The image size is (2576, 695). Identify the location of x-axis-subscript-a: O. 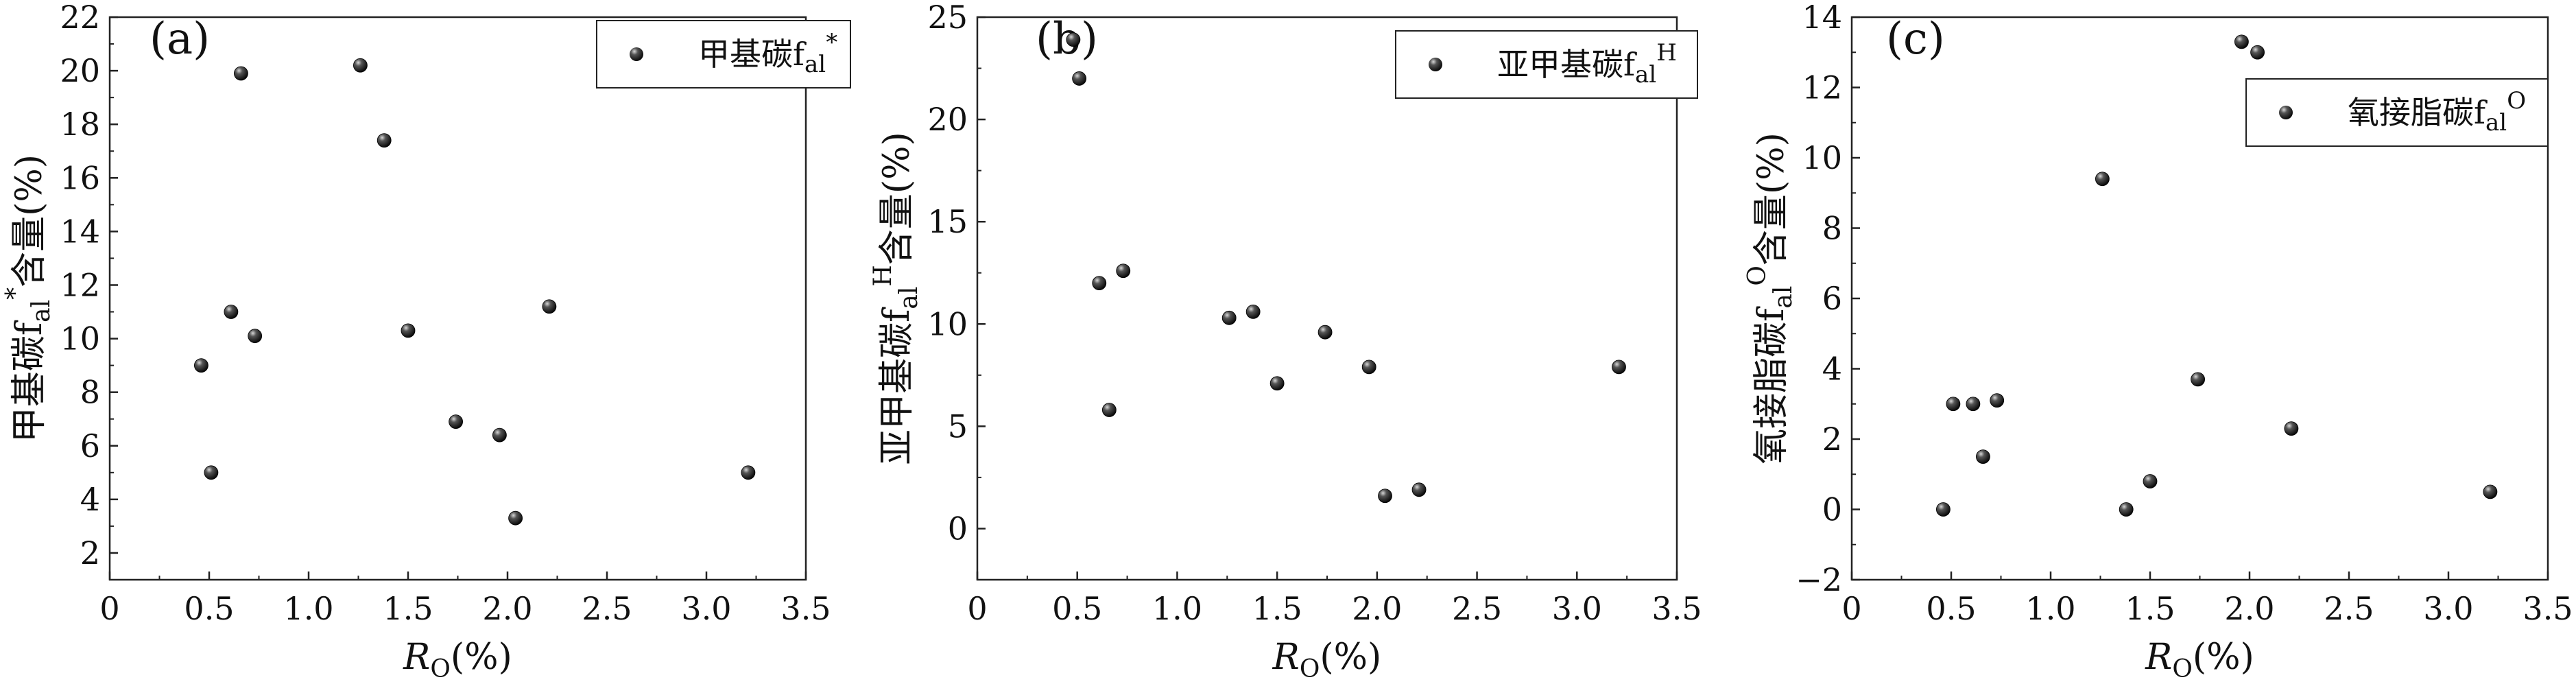
(440, 669).